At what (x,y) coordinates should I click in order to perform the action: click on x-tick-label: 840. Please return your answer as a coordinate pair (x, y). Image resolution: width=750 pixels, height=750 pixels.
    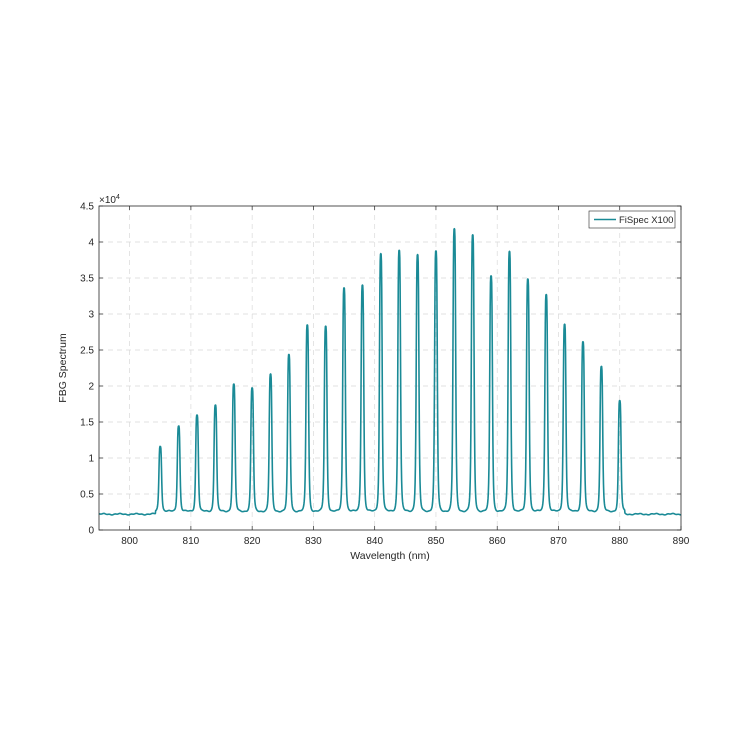
    Looking at the image, I should click on (374, 541).